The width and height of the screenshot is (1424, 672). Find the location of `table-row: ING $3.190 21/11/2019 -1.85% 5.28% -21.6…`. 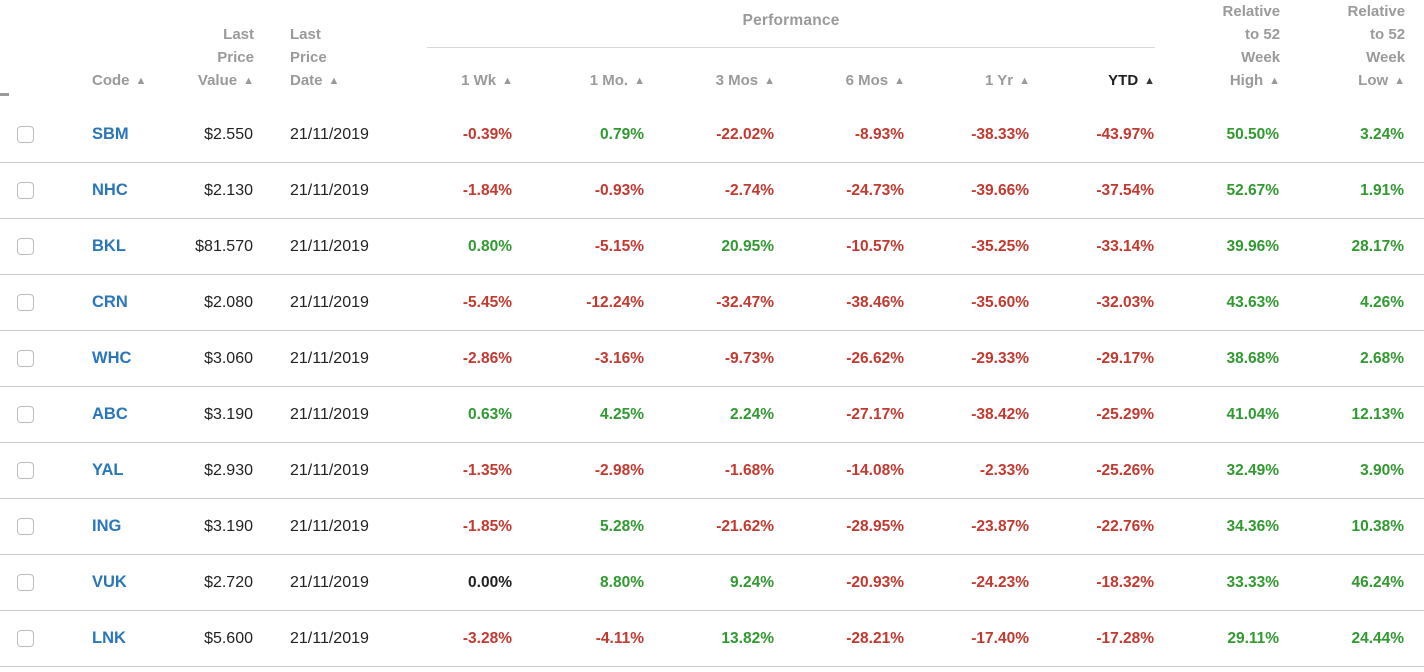

table-row: ING $3.190 21/11/2019 -1.85% 5.28% -21.6… is located at coordinates (712, 526).